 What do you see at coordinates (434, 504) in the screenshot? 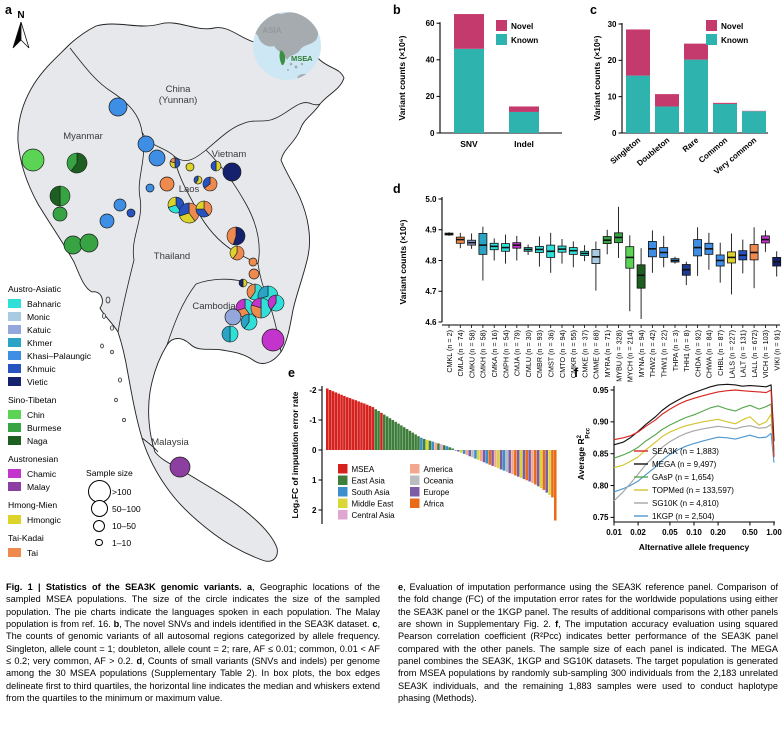
I see `legend-label: Africa` at bounding box center [434, 504].